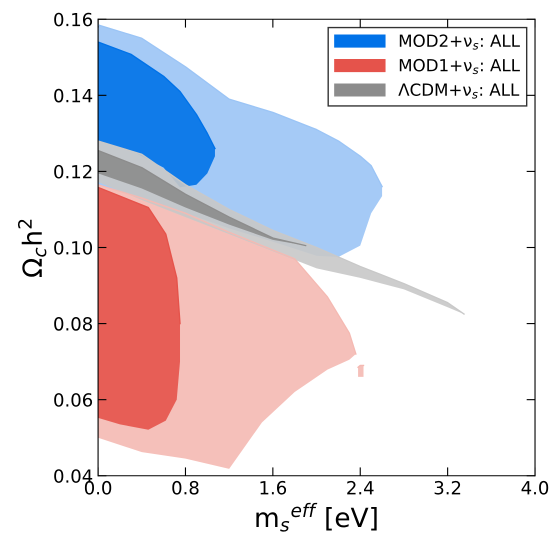 The width and height of the screenshot is (551, 550). What do you see at coordinates (185, 487) in the screenshot?
I see `x-tick-label: 0.8` at bounding box center [185, 487].